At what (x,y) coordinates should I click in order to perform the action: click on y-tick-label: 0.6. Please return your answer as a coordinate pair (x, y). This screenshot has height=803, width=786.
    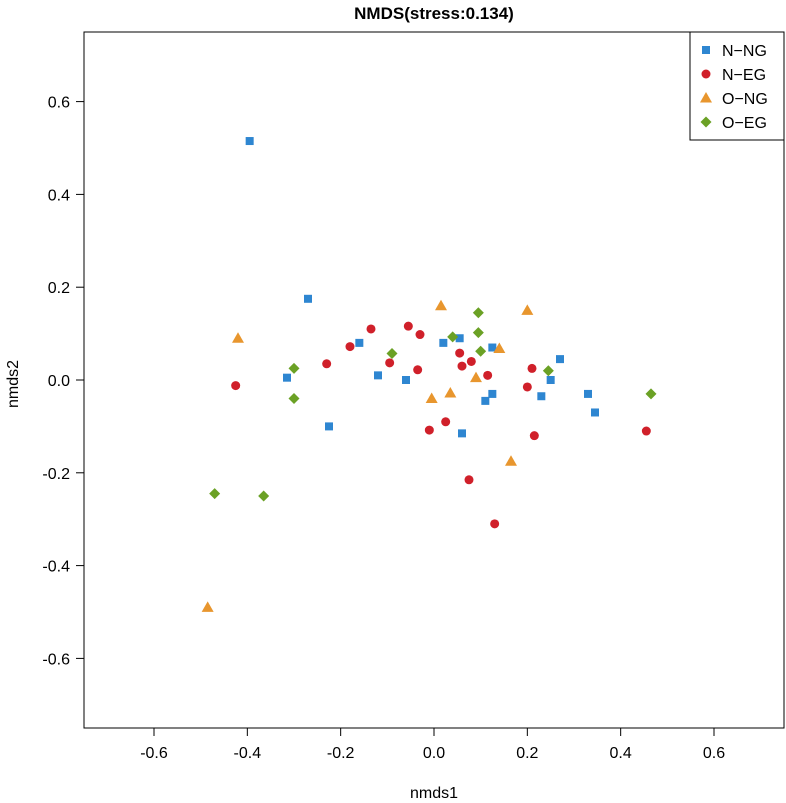
    Looking at the image, I should click on (59, 103).